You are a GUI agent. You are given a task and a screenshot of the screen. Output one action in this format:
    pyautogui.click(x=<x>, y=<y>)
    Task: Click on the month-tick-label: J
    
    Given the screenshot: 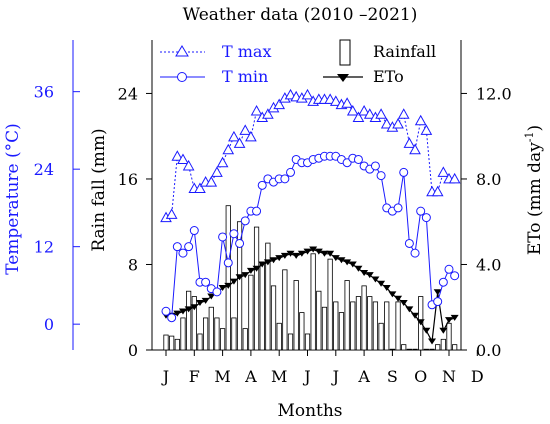 What is the action you would take?
    pyautogui.click(x=165, y=376)
    